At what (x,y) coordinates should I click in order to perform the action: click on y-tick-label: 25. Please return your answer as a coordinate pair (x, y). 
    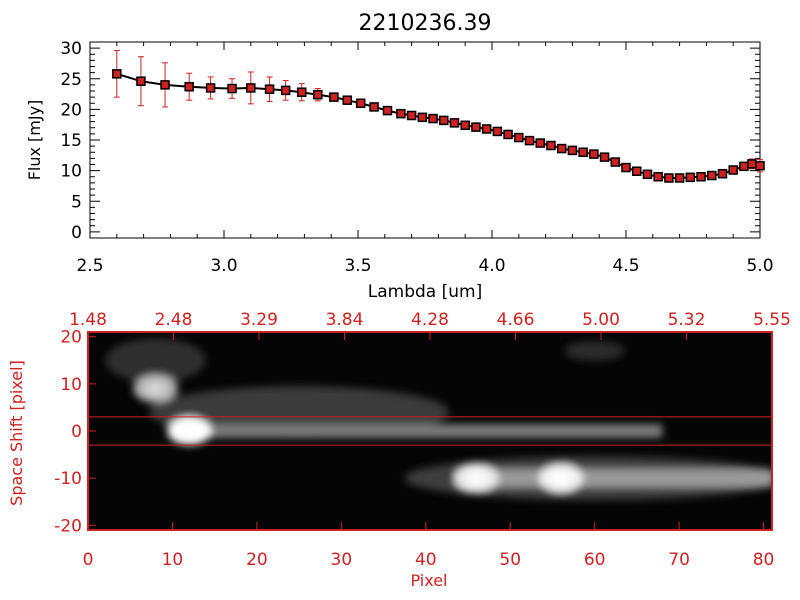
    Looking at the image, I should click on (71, 80).